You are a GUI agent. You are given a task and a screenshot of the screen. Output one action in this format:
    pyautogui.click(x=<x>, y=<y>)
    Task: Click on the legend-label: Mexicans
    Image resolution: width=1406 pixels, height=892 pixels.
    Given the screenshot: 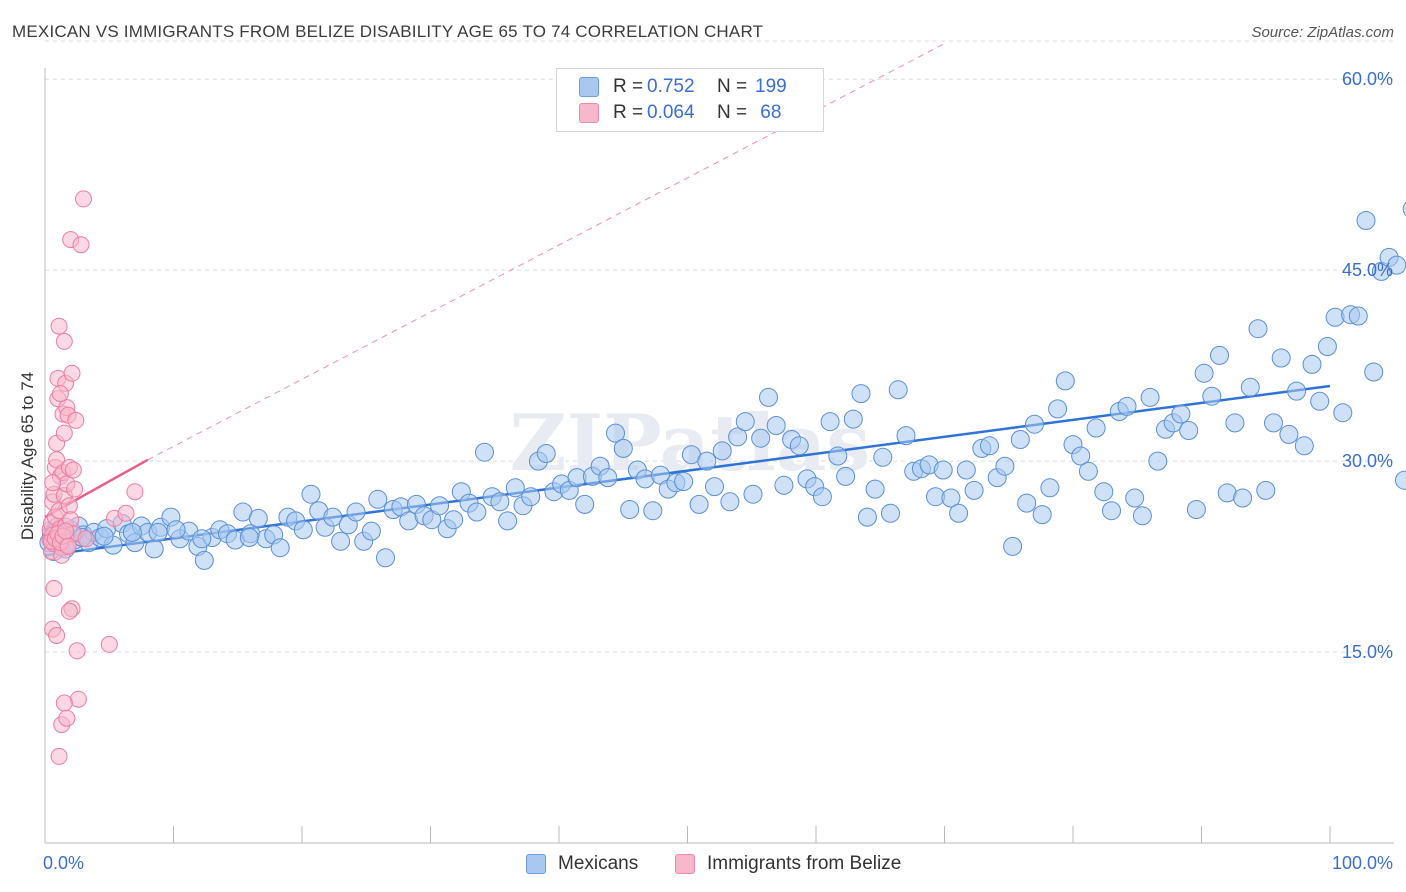 What is the action you would take?
    pyautogui.click(x=598, y=863)
    